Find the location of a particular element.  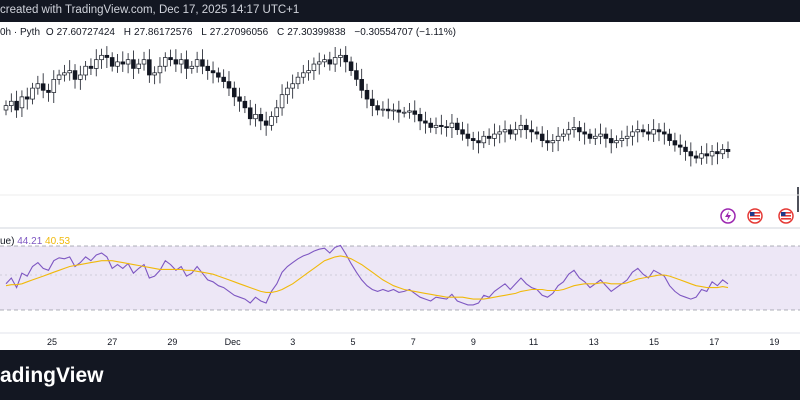

time-axis-tick-label: 7 is located at coordinates (413, 342).